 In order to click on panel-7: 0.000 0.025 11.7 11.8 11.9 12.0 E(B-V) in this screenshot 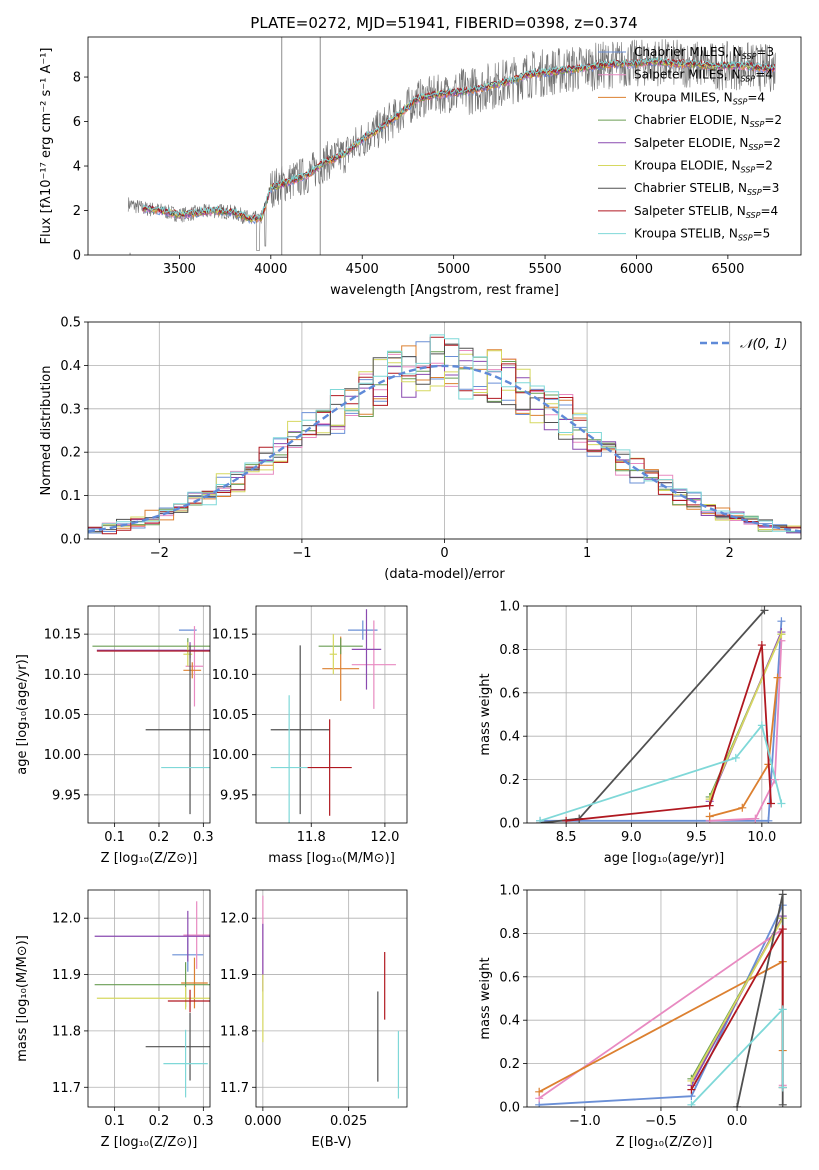, I will do `click(314, 1019)`.